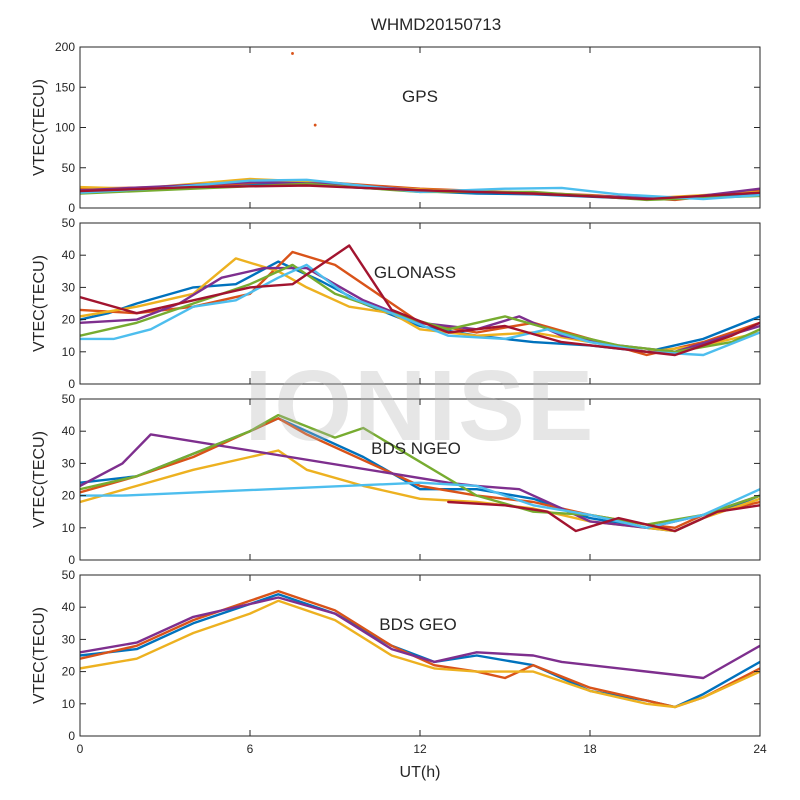 This screenshot has width=800, height=800. What do you see at coordinates (420, 96) in the screenshot?
I see `panel-label: GPS` at bounding box center [420, 96].